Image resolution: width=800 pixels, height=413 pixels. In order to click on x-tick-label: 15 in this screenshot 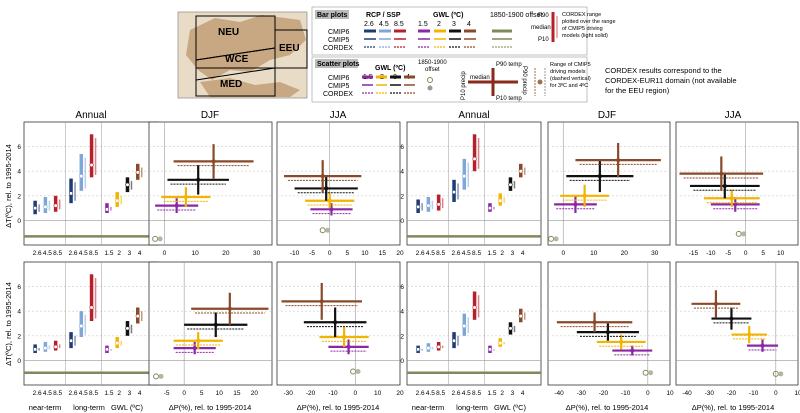, I will do `click(237, 393)`.